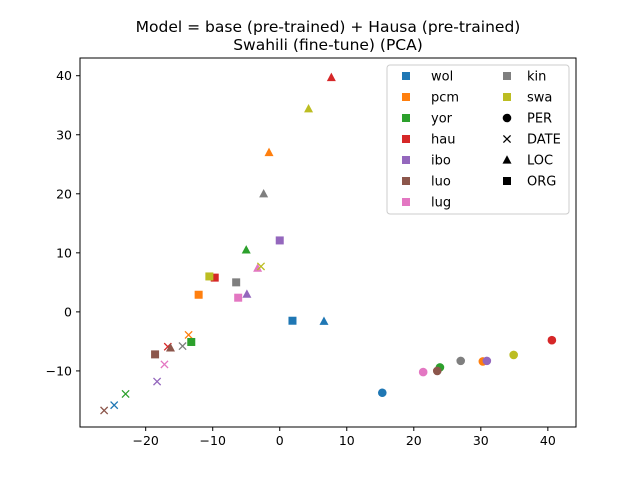  Describe the element at coordinates (461, 361) in the screenshot. I see `point-kin-per` at that location.